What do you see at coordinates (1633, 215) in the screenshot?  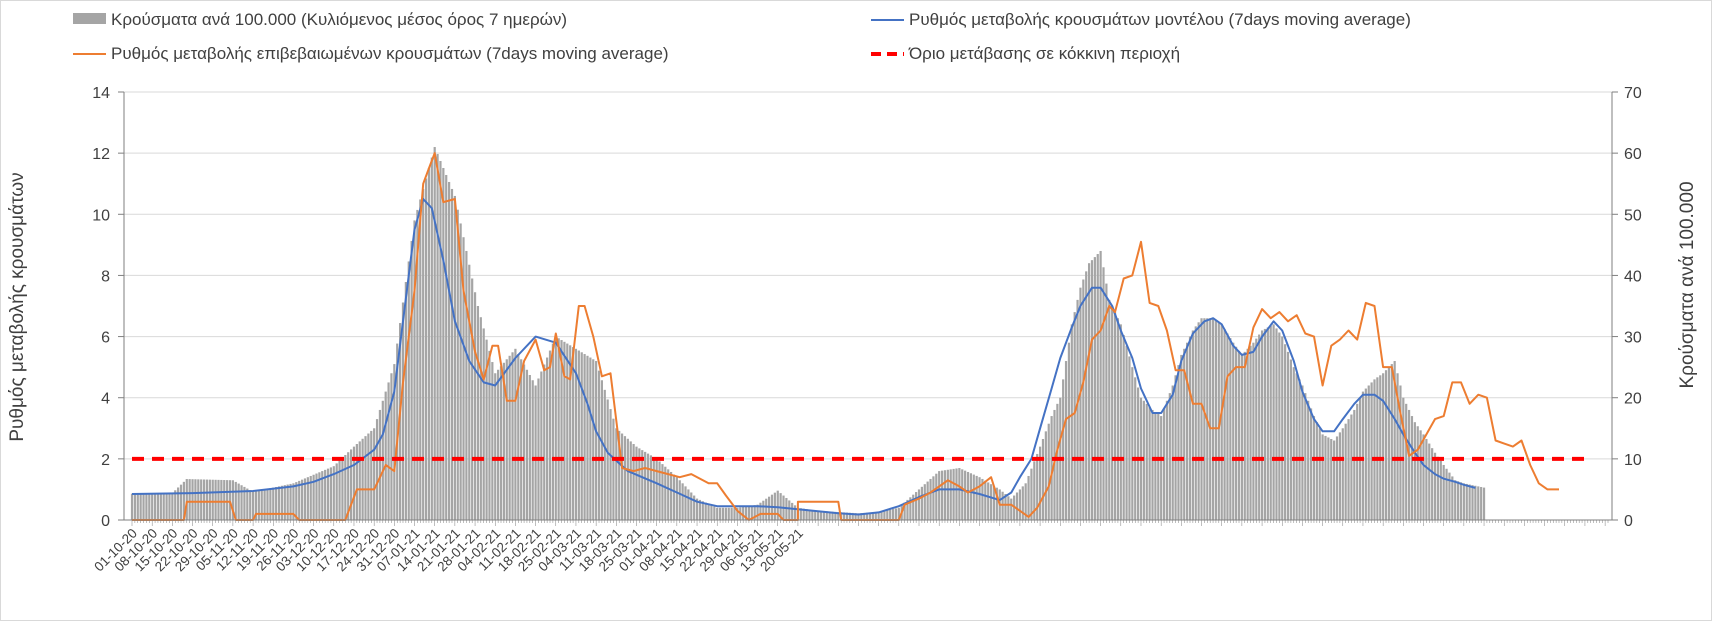 I see `y-right-tick-label: 50` at bounding box center [1633, 215].